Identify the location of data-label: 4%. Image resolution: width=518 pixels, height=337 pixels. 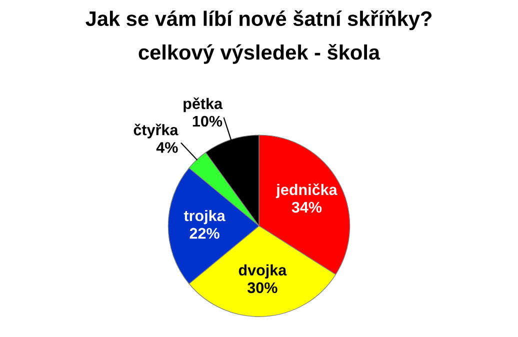
(167, 147).